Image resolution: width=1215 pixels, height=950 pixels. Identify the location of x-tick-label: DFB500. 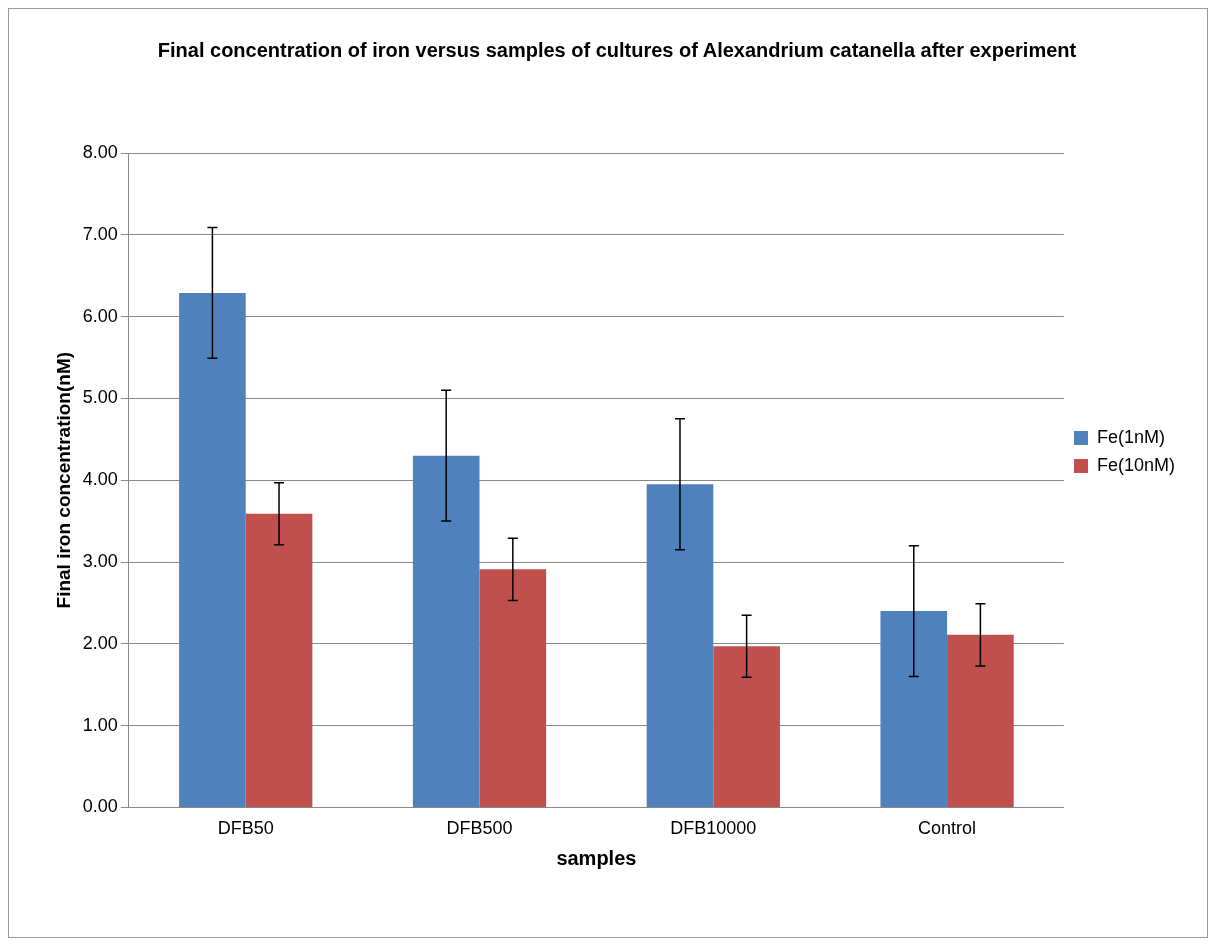
(479, 828).